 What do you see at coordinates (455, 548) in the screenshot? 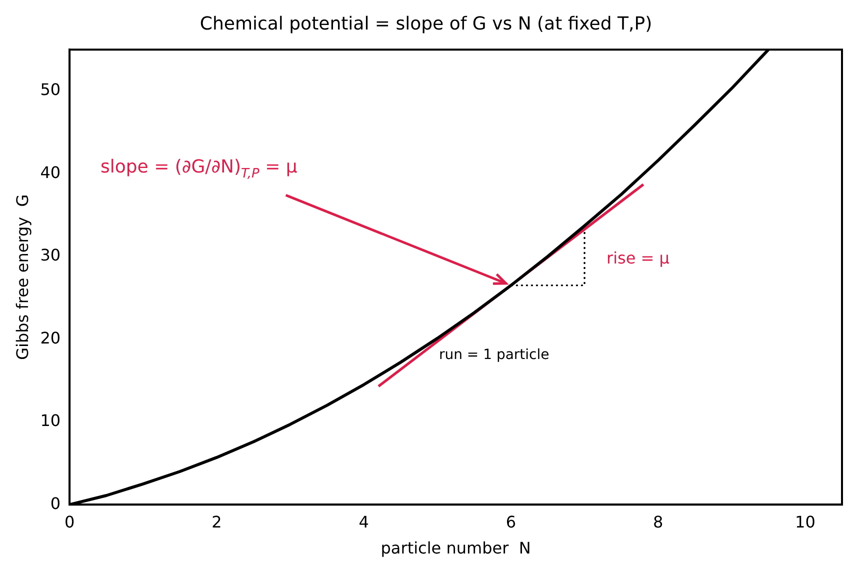
I see `x-axis-title: particle number N` at bounding box center [455, 548].